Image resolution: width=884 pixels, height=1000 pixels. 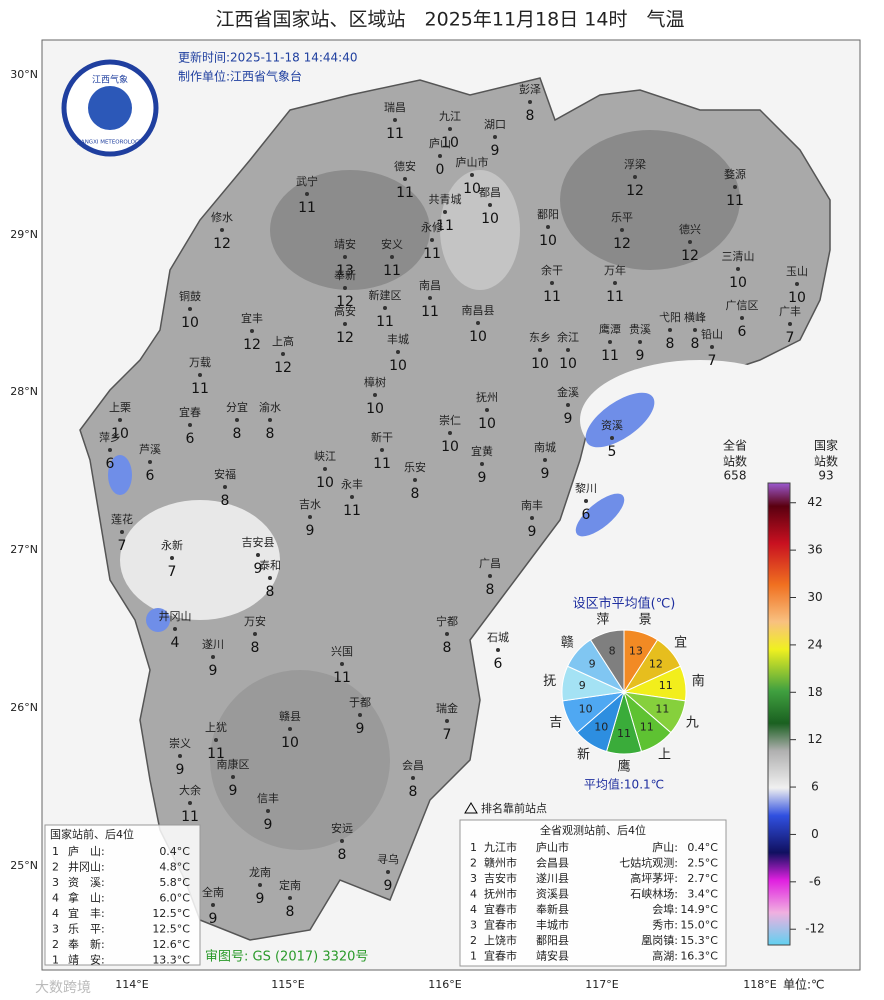 I want to click on table-cell: 1, so click(x=473, y=956).